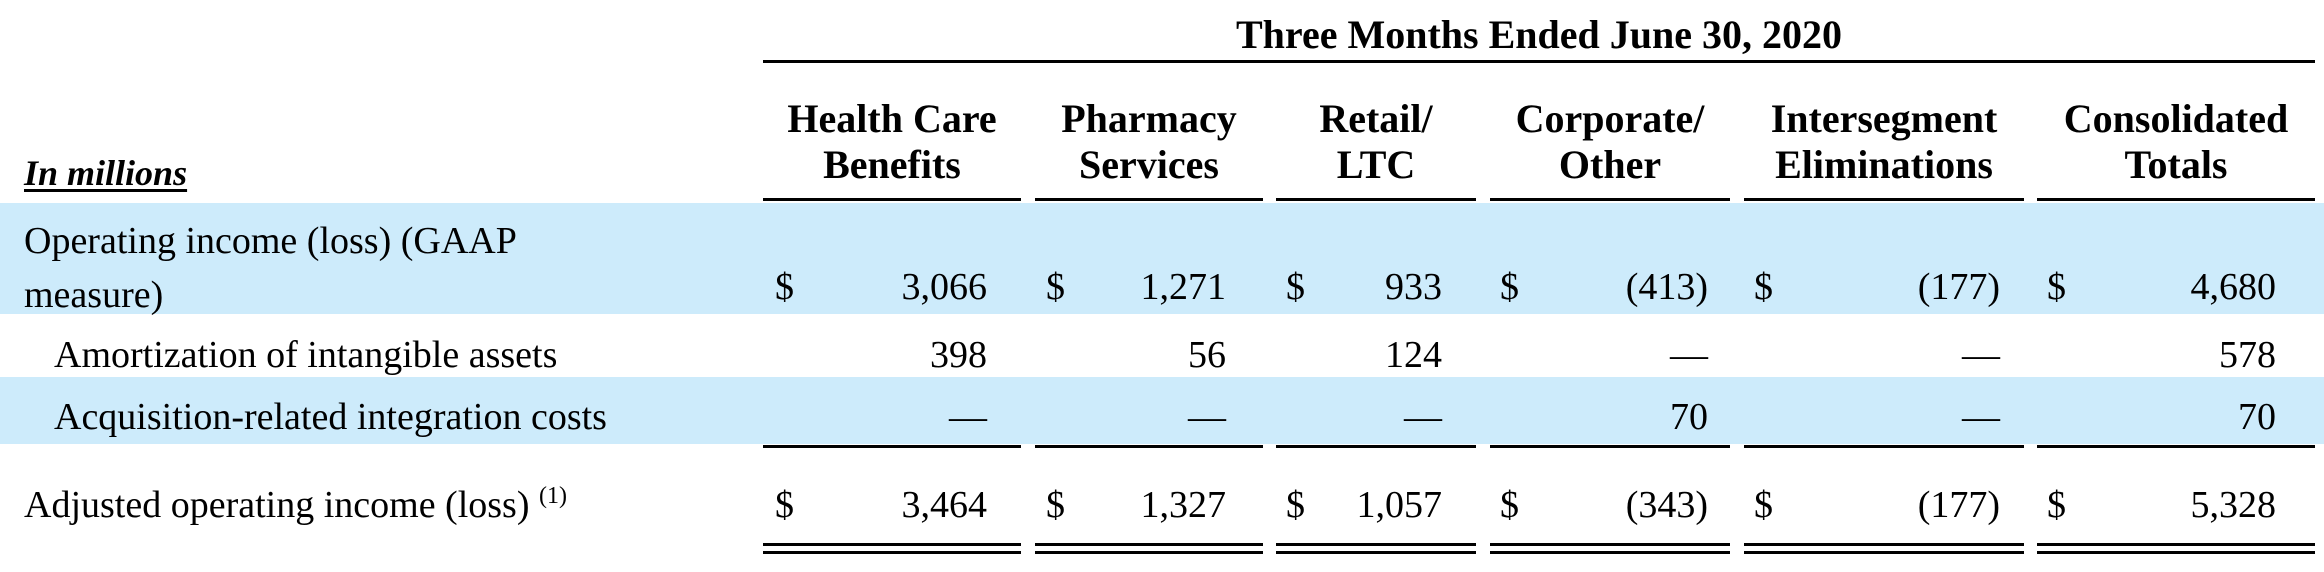  What do you see at coordinates (1149, 164) in the screenshot?
I see `column-header-line2: Services` at bounding box center [1149, 164].